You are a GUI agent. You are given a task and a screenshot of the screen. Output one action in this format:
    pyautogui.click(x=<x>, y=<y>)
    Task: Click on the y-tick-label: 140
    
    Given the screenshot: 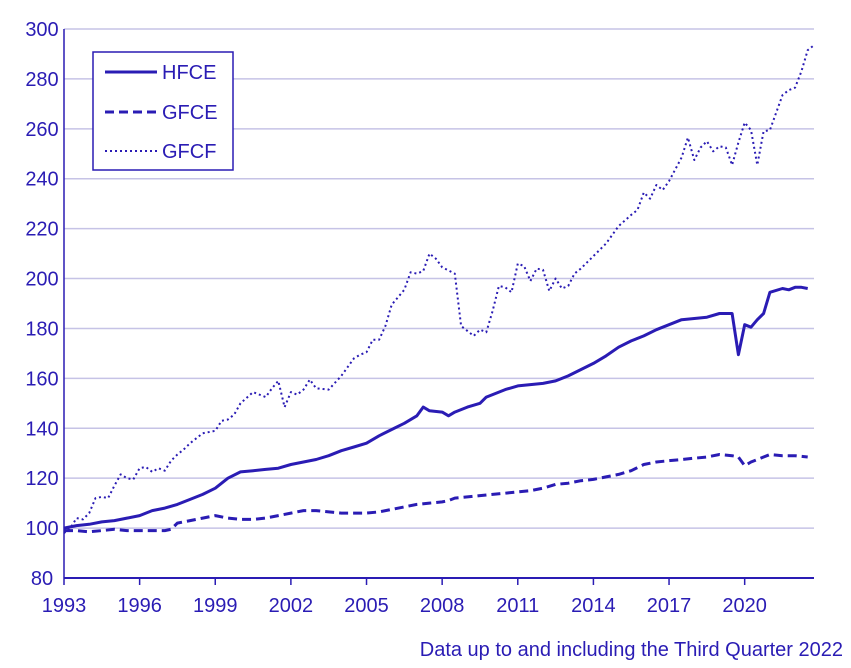 What is the action you would take?
    pyautogui.click(x=41, y=429)
    